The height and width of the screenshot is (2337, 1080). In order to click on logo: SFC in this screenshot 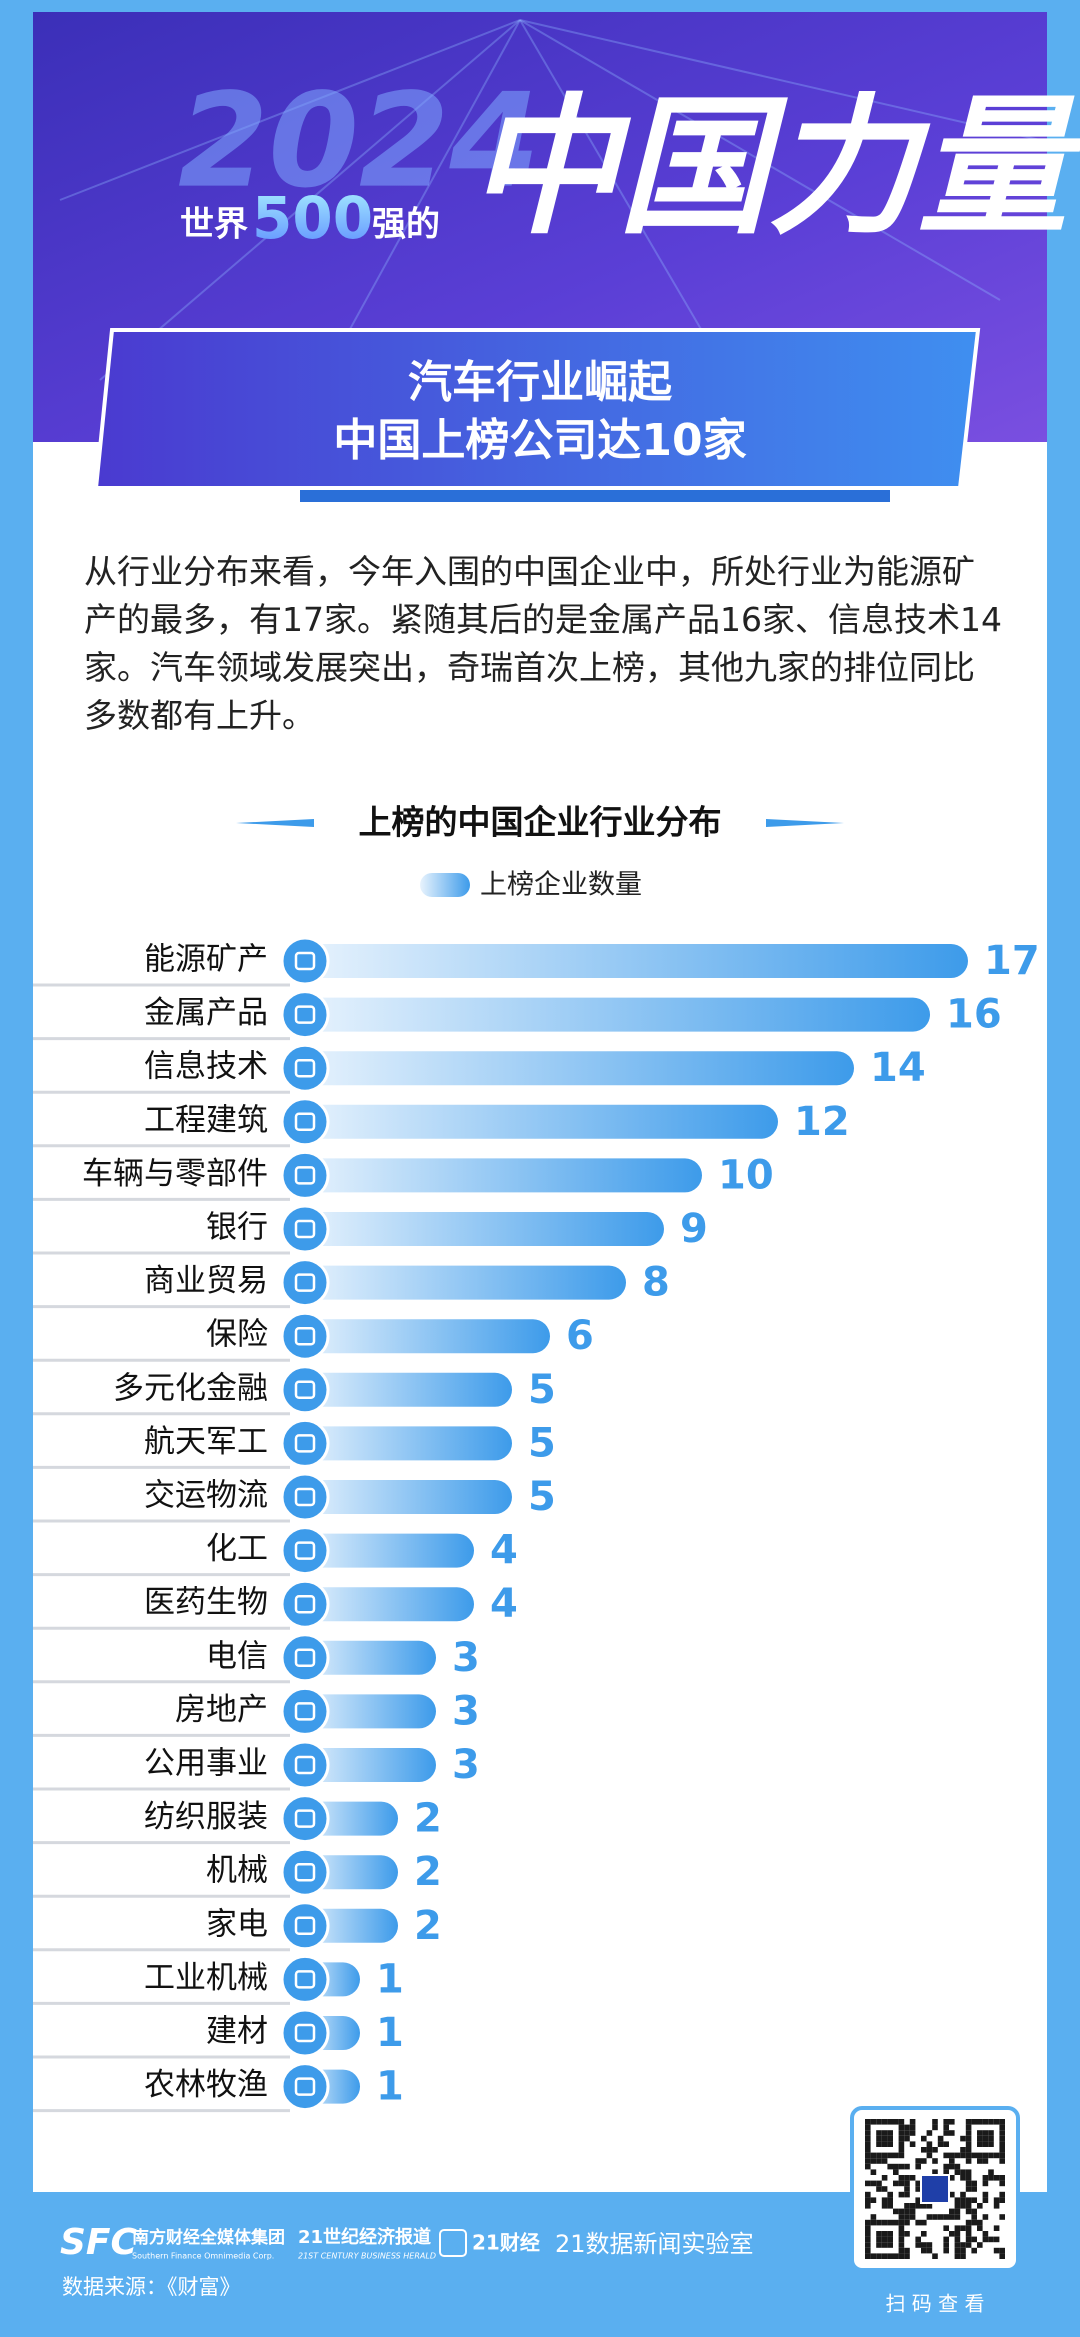, I will do `click(99, 2242)`.